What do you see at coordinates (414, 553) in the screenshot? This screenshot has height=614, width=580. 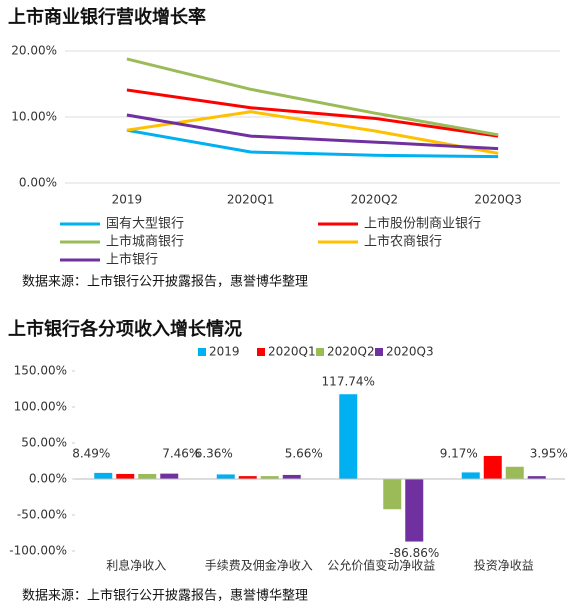 I see `data-label: -86.86%` at bounding box center [414, 553].